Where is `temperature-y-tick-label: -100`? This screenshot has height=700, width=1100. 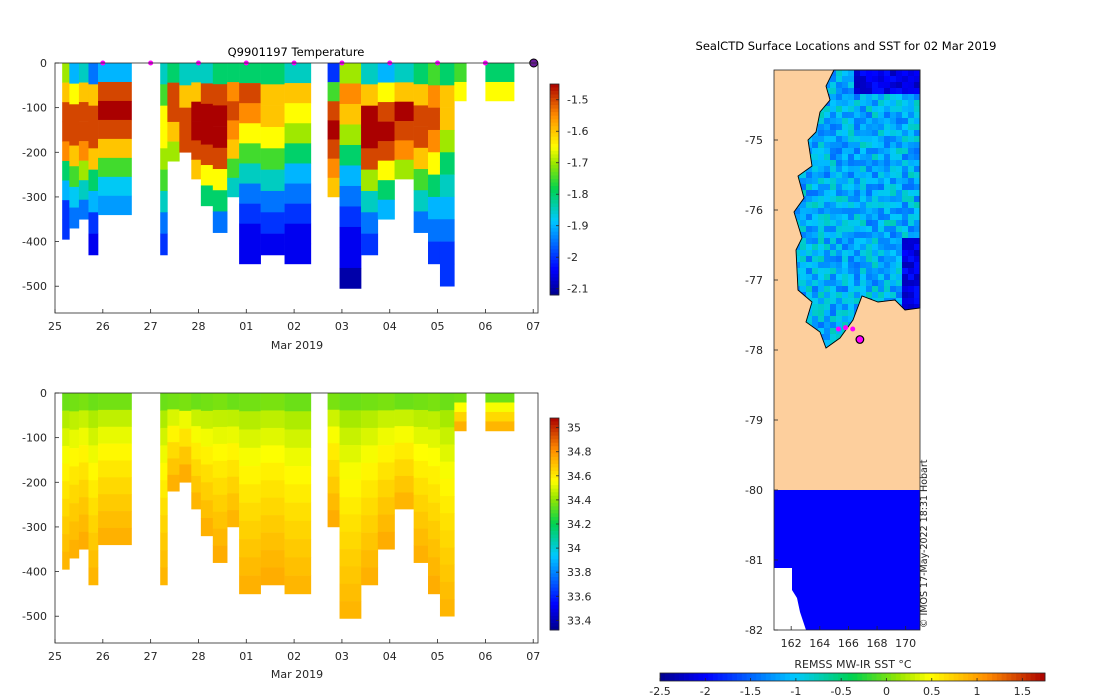 temperature-y-tick-label: -100 is located at coordinates (34, 108).